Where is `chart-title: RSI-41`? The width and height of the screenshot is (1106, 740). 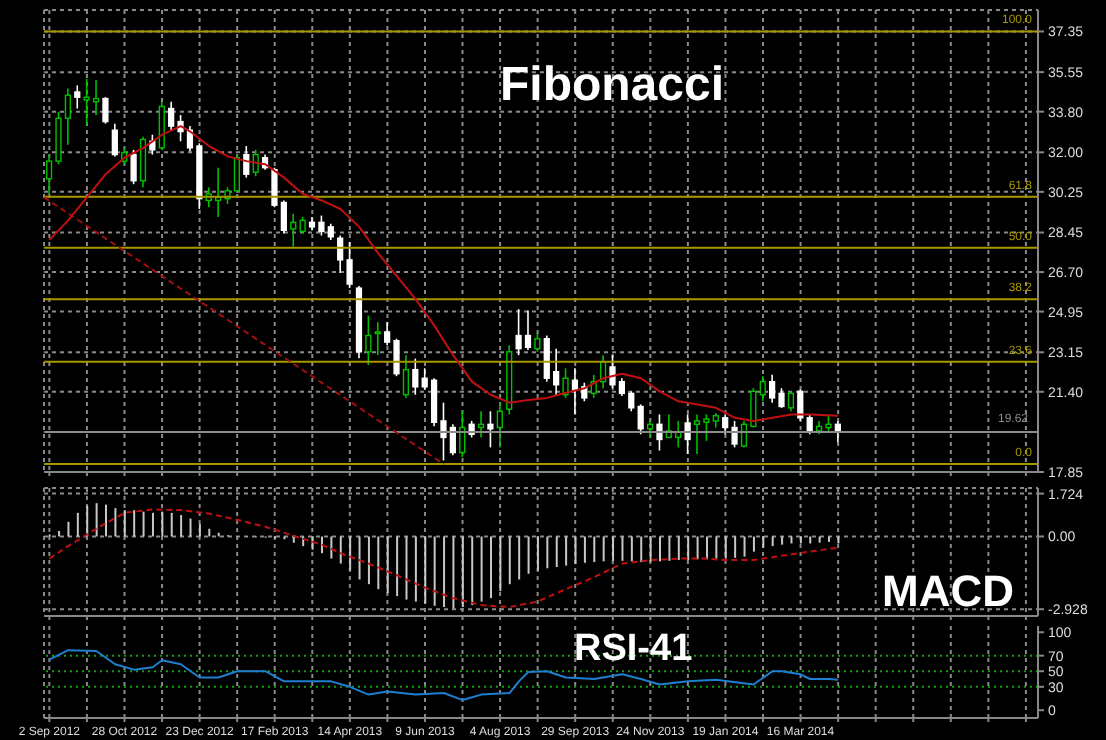 chart-title: RSI-41 is located at coordinates (633, 649).